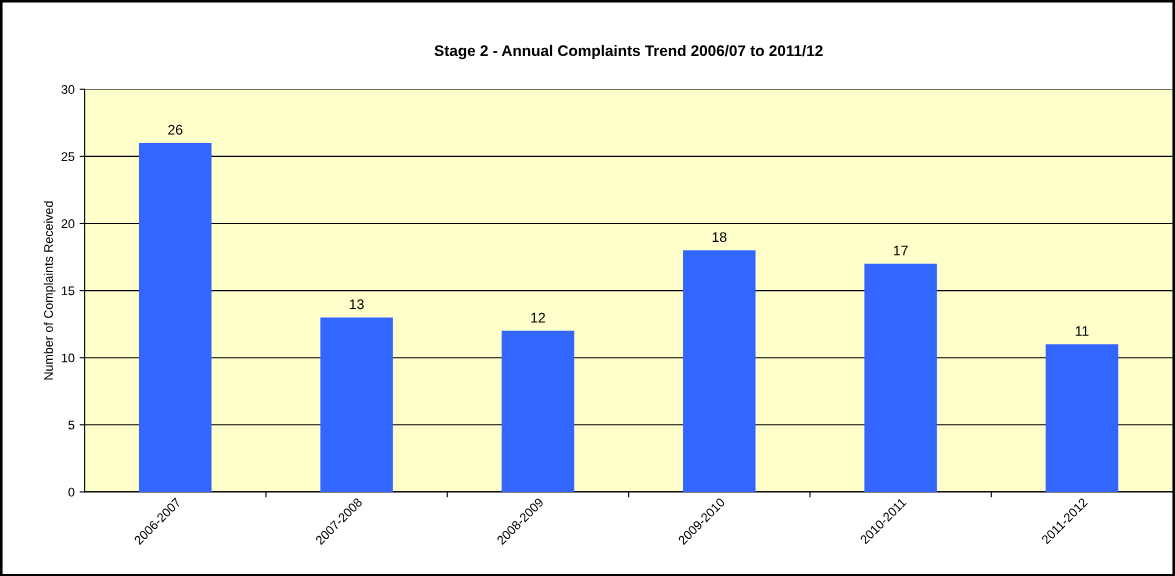 Image resolution: width=1175 pixels, height=576 pixels. Describe the element at coordinates (1082, 331) in the screenshot. I see `data-label: 11` at that location.